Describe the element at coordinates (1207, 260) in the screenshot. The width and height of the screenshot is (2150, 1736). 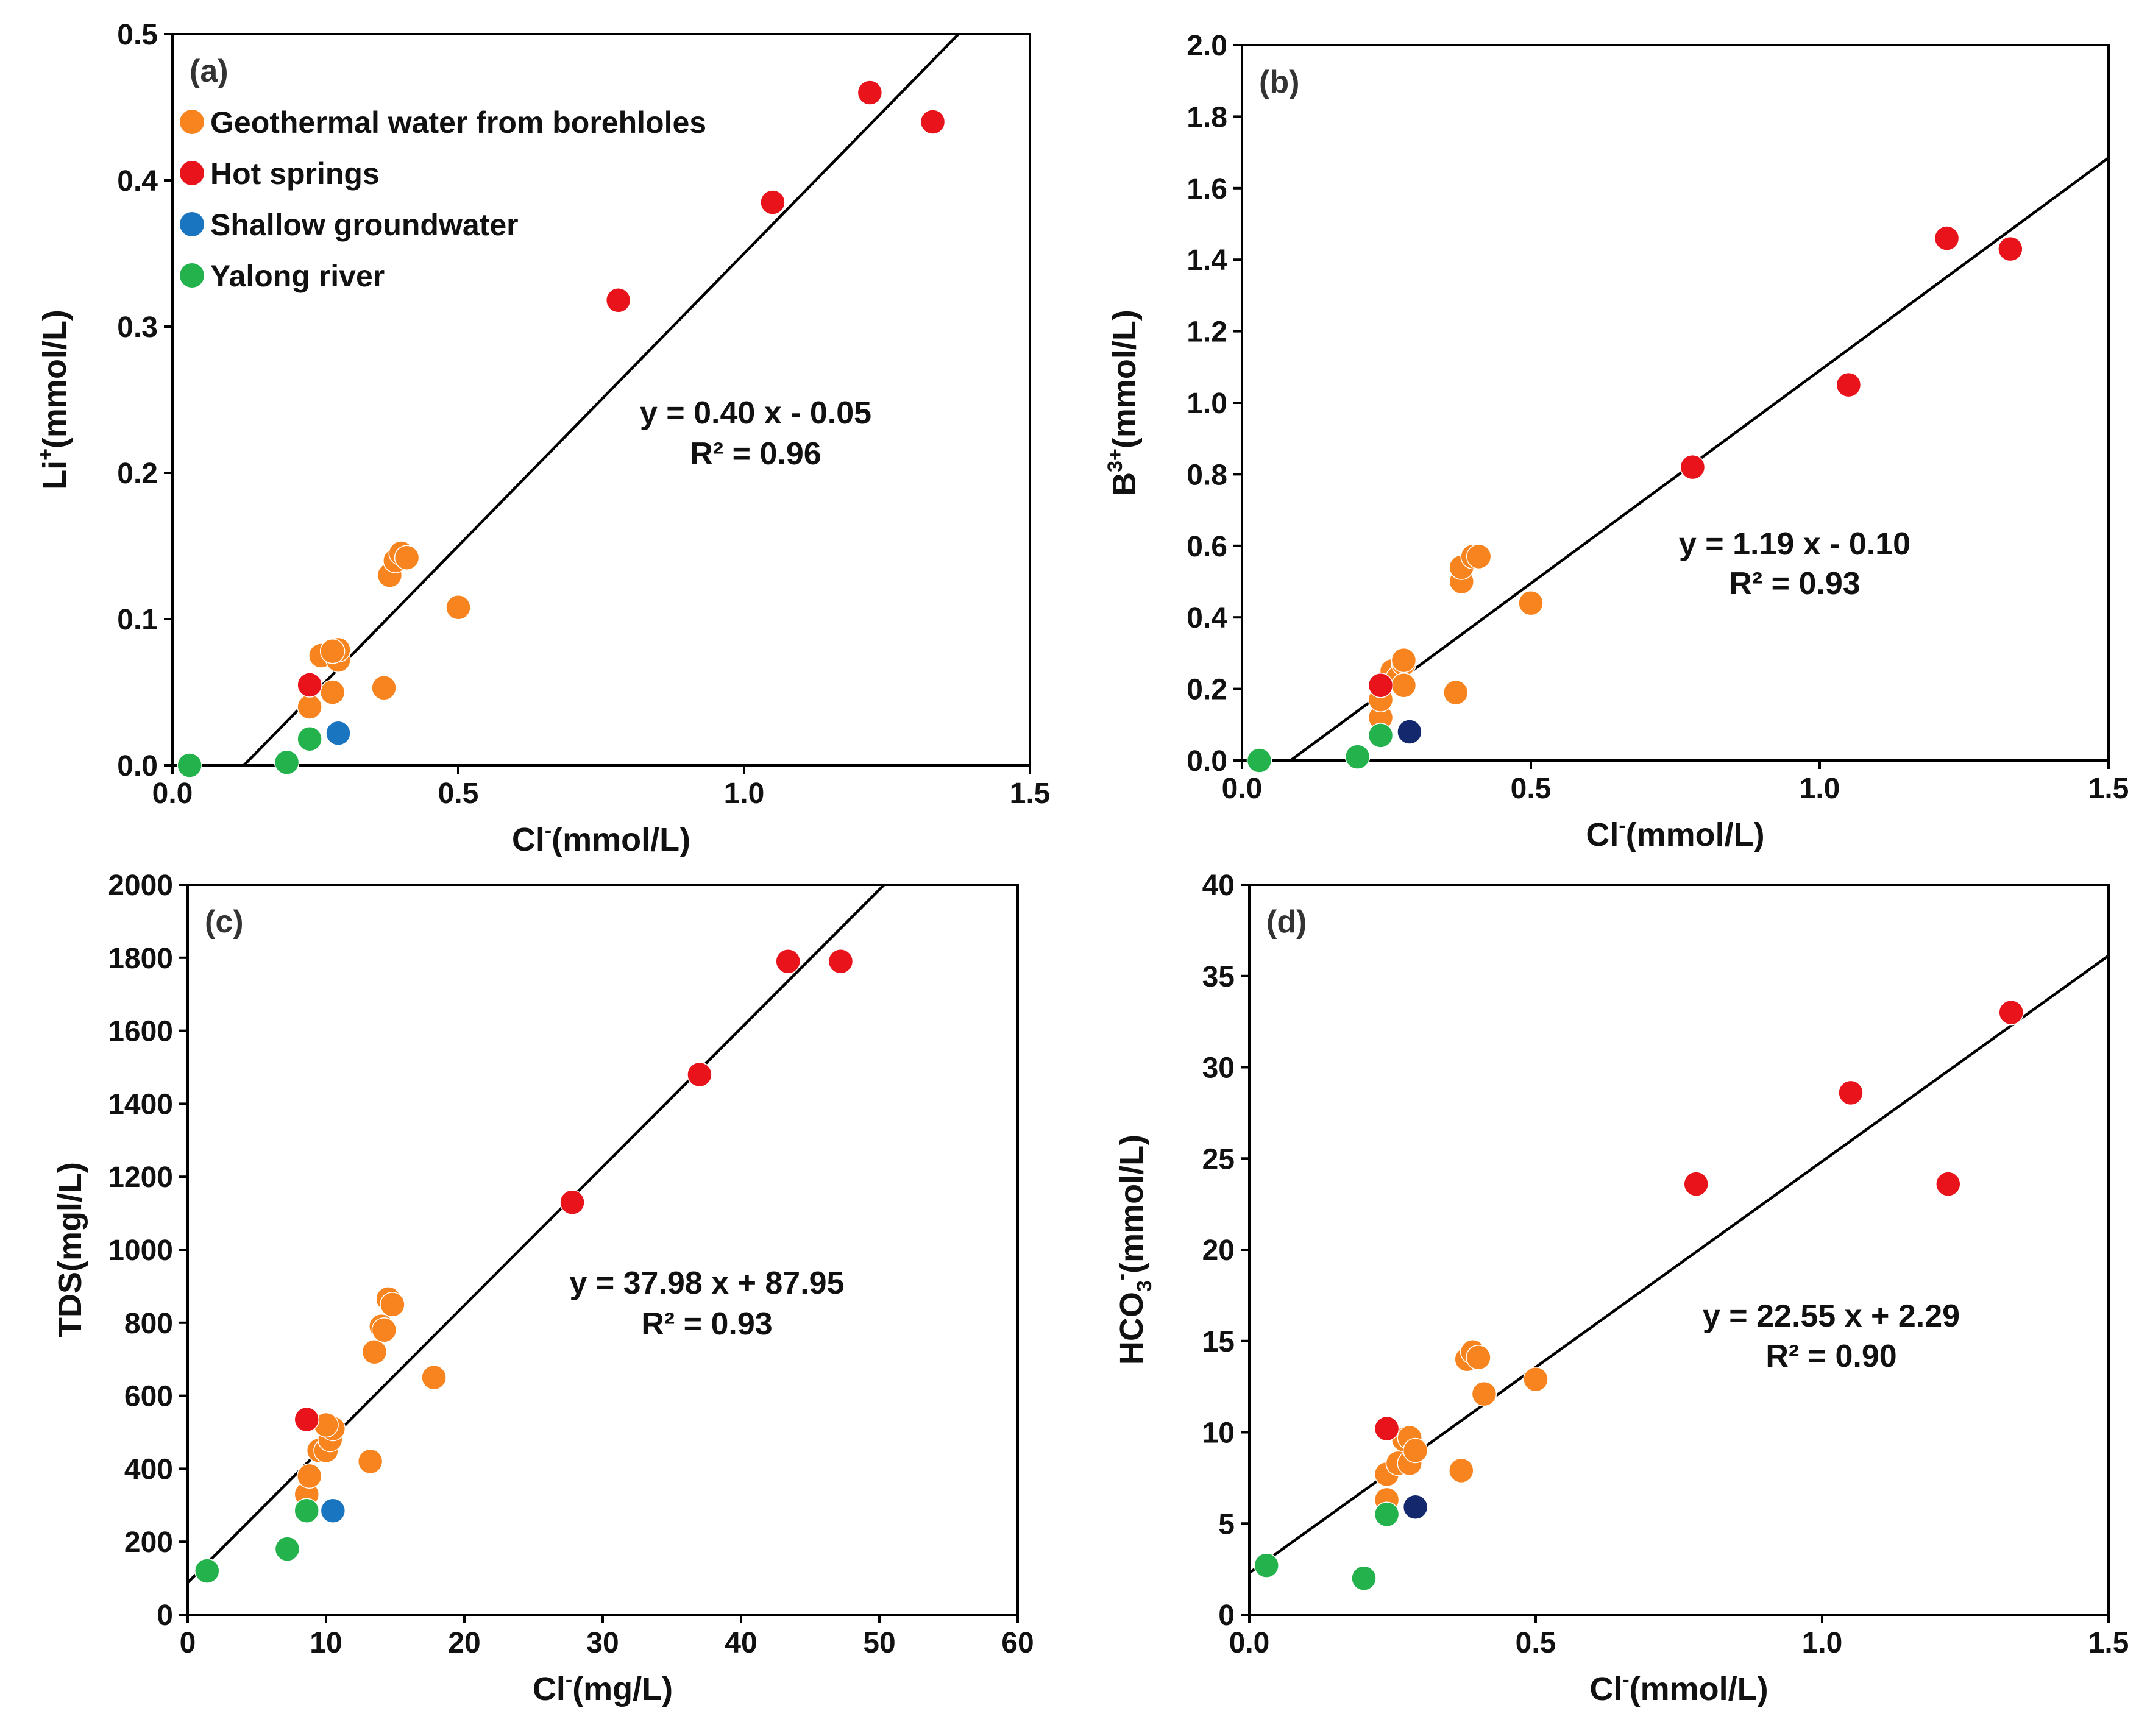
I see `y-tick-label: 1.4` at that location.